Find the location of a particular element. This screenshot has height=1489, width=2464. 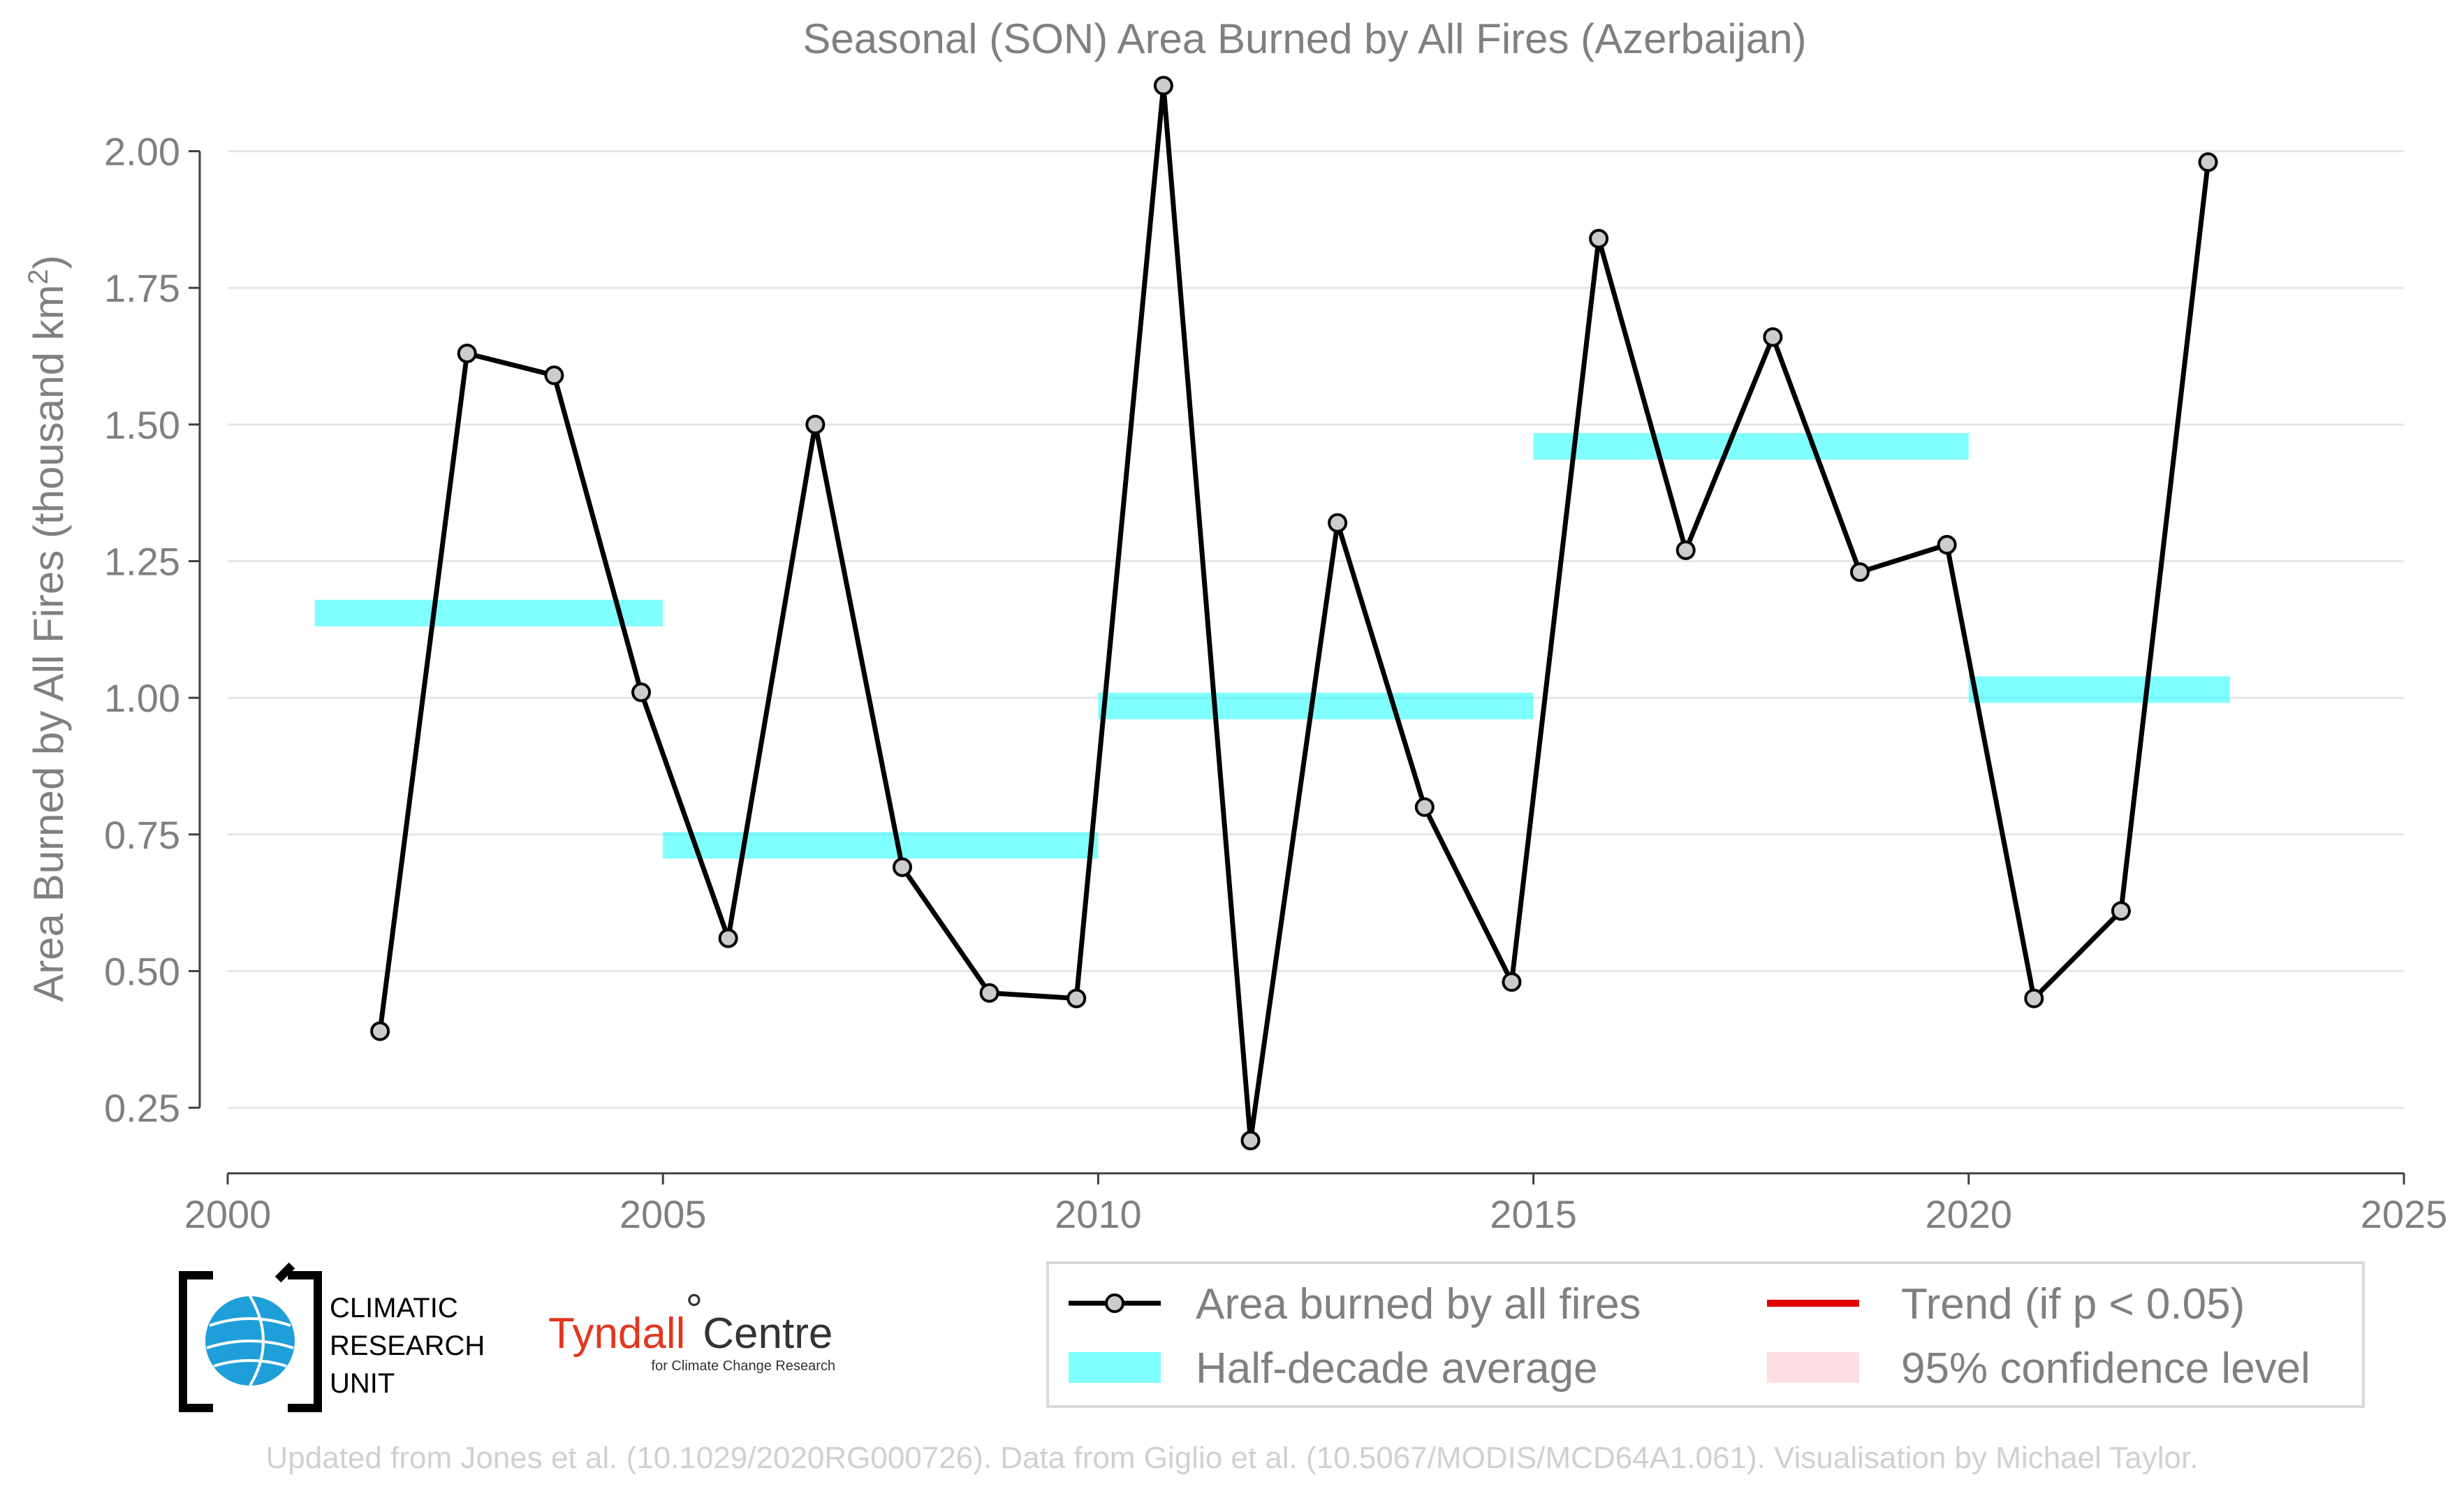

x-tick-label: 2000 is located at coordinates (228, 1214).